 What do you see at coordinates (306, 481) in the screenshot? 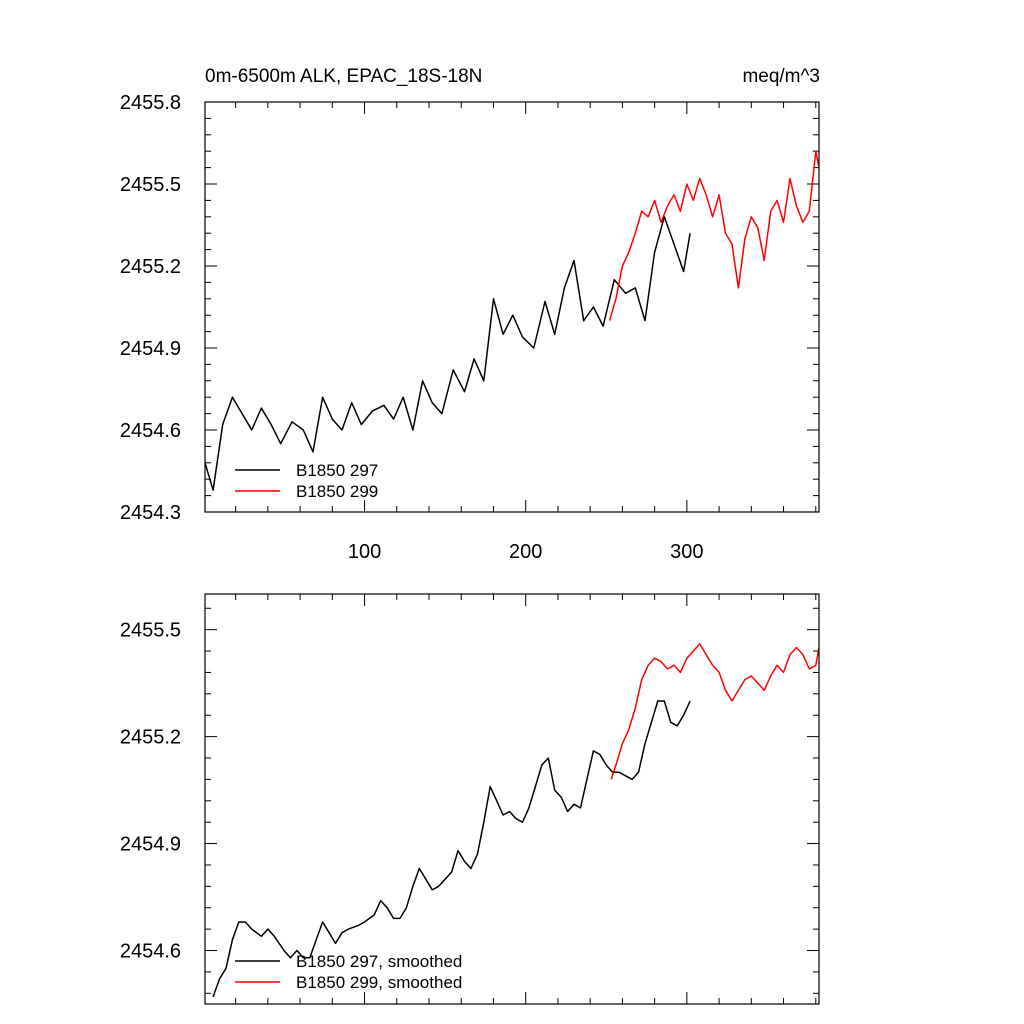
I see `top-legend: B1850 297 B1850 299` at bounding box center [306, 481].